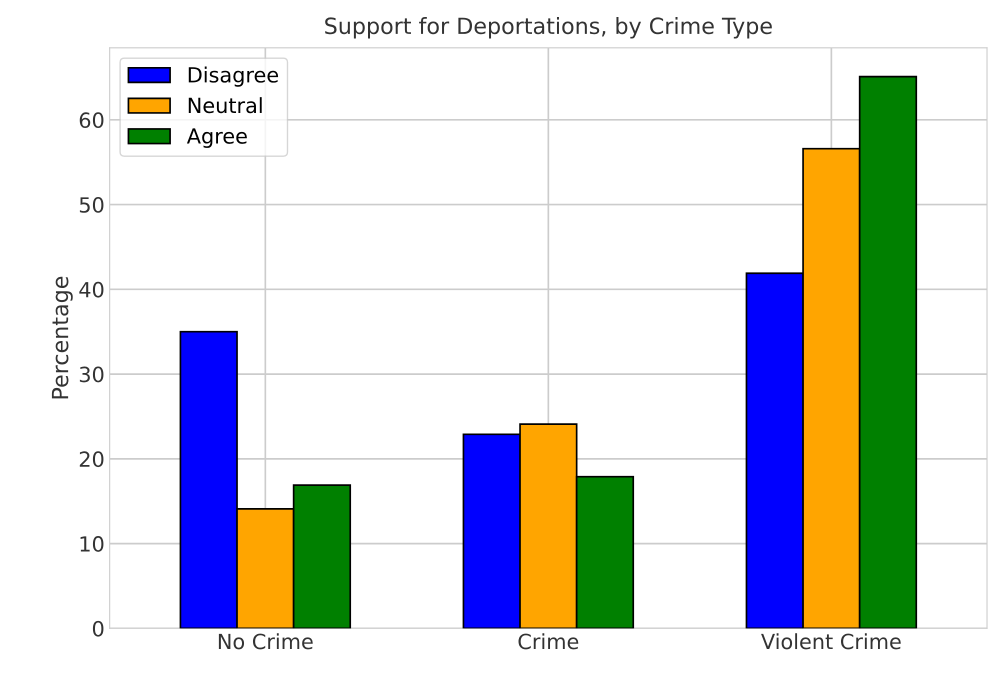 This screenshot has height=683, width=997. Describe the element at coordinates (92, 120) in the screenshot. I see `y-tick-label: 60` at that location.